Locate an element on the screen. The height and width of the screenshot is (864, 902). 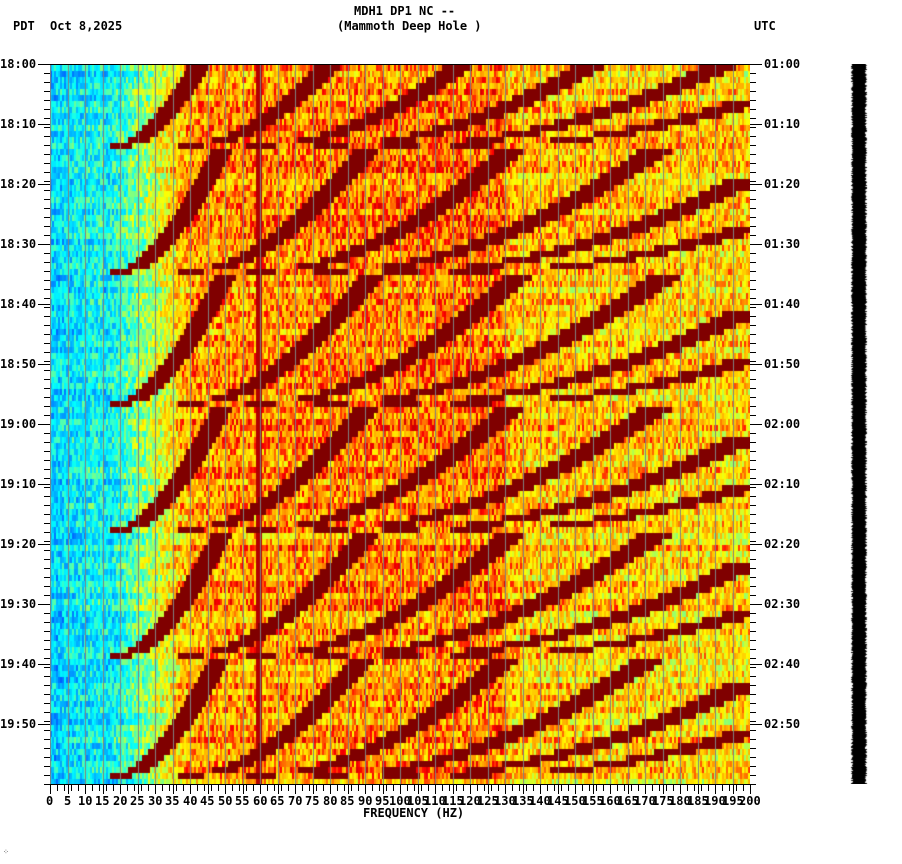
x-tick-label: 20 is located at coordinates (120, 801).